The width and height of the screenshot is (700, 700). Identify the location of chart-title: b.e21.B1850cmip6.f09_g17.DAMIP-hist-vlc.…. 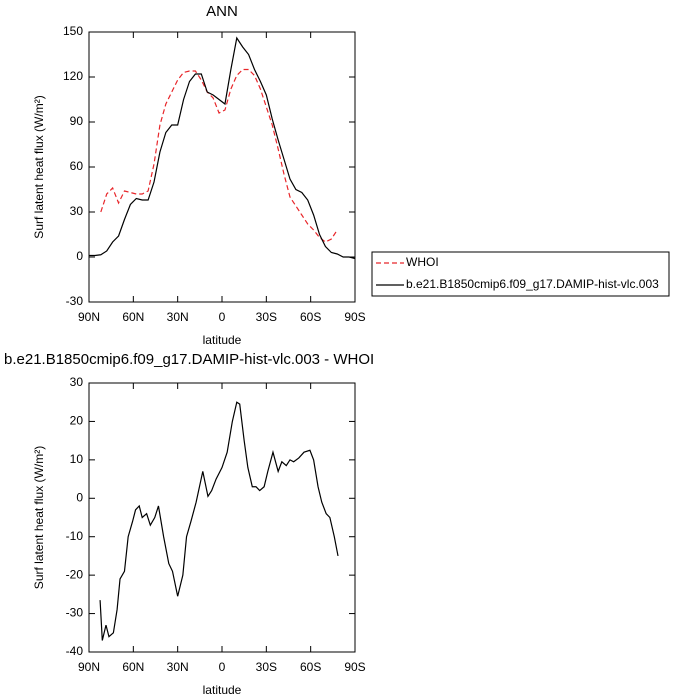
(189, 359).